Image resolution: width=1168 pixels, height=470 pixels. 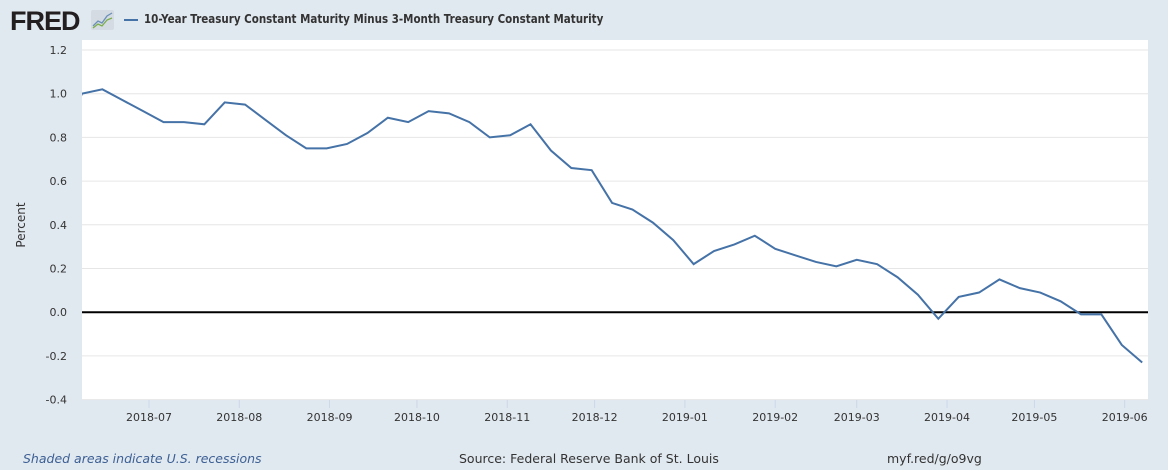 What do you see at coordinates (21, 224) in the screenshot?
I see `y-axis-label: Percent` at bounding box center [21, 224].